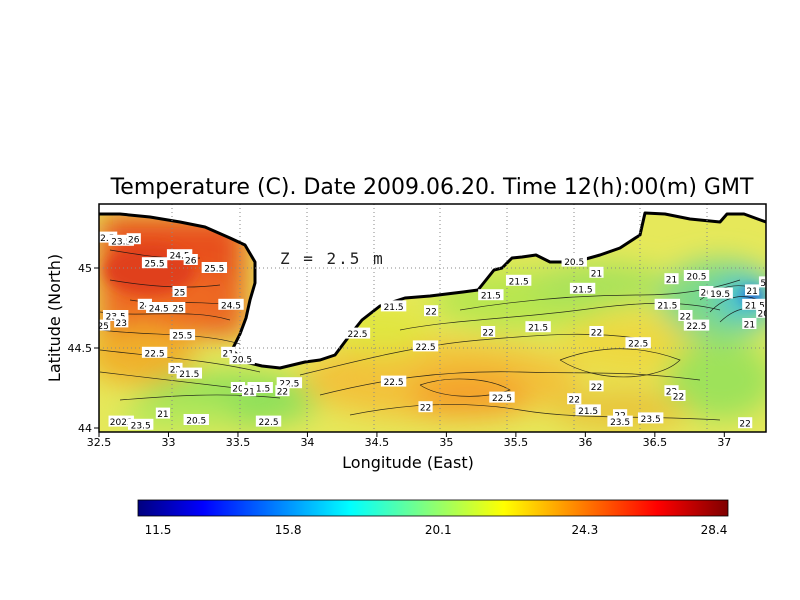 The width and height of the screenshot is (800, 600). I want to click on contour-label-text: 23.5, so click(121, 242).